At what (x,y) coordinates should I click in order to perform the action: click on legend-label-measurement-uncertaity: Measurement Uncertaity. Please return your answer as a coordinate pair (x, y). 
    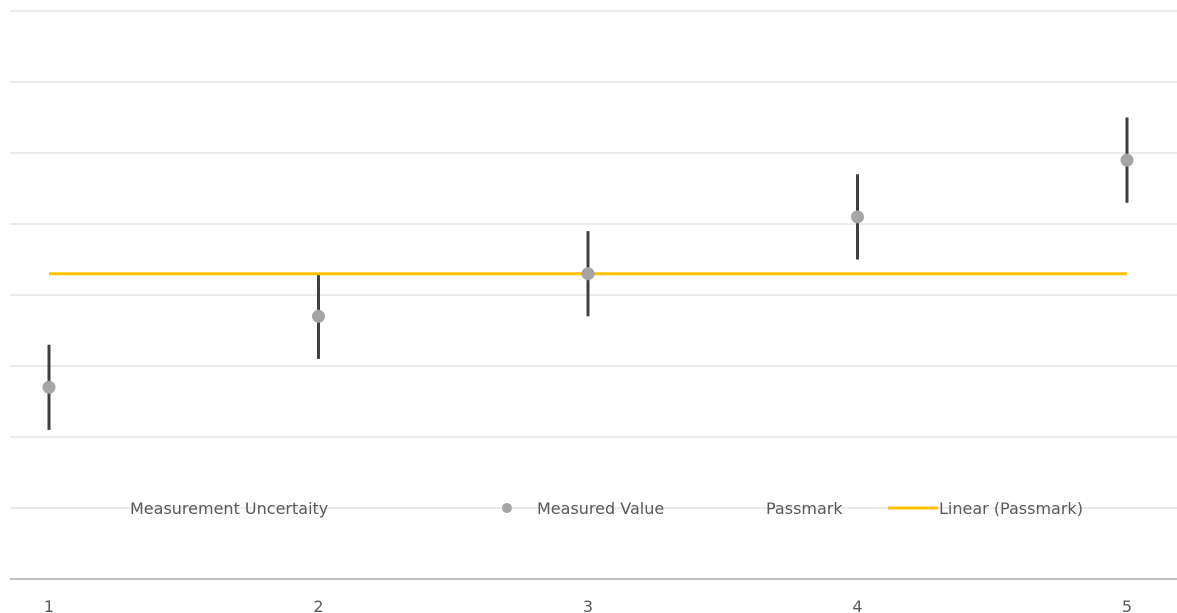
    Looking at the image, I should click on (229, 508).